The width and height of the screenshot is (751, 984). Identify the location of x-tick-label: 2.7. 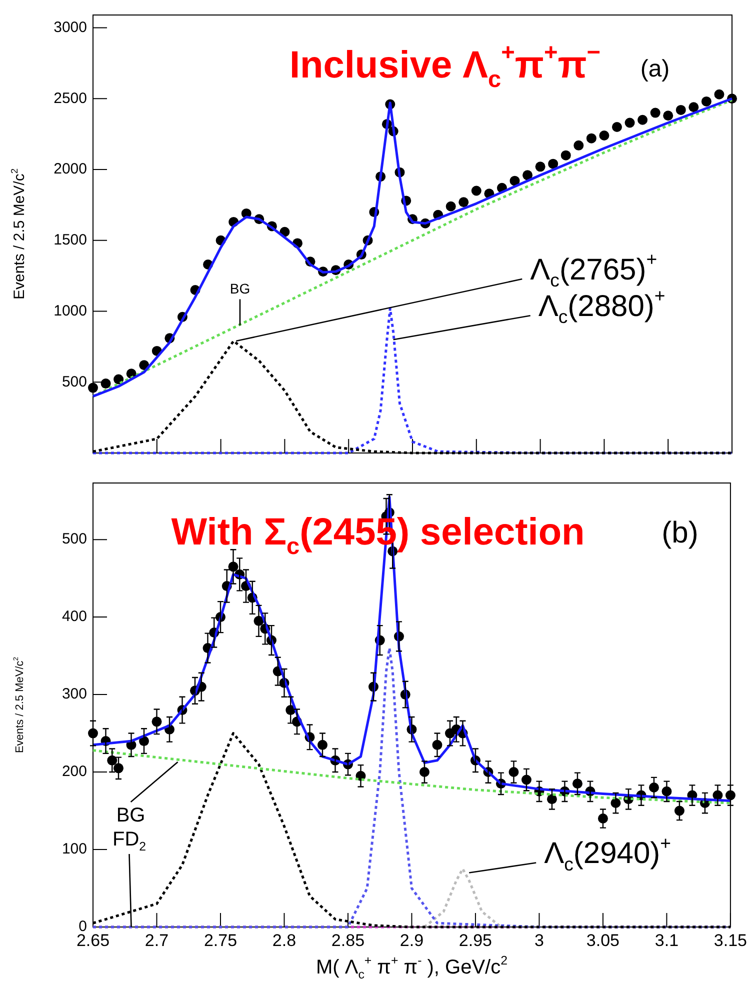
(156, 940).